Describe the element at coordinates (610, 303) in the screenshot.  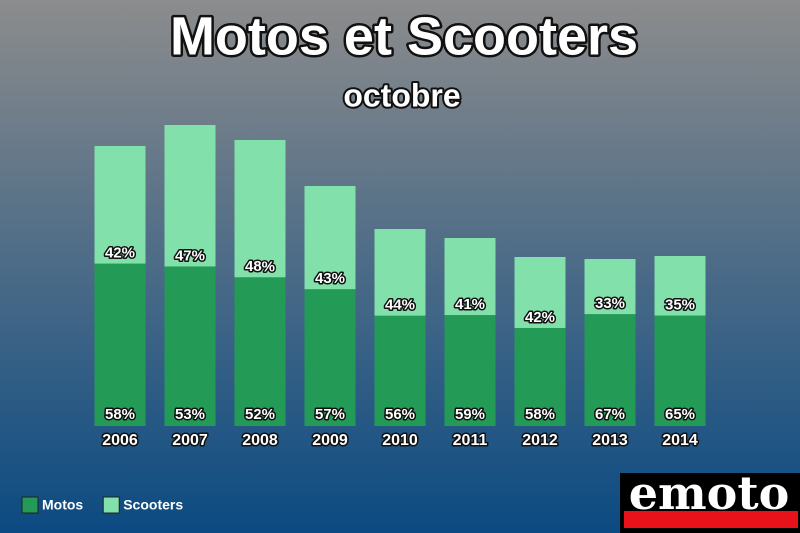
I see `data-label: 33%` at that location.